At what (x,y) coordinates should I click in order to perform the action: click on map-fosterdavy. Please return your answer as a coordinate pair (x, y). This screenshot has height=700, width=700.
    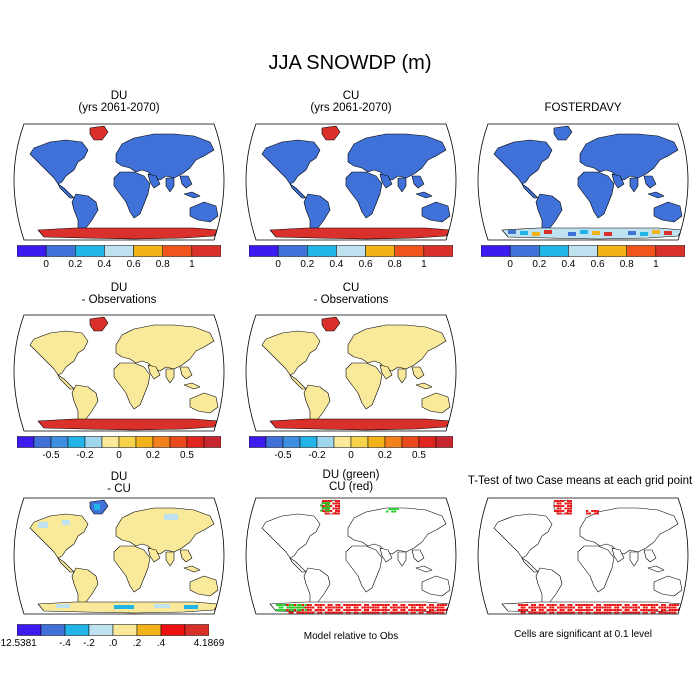
    Looking at the image, I should click on (583, 179).